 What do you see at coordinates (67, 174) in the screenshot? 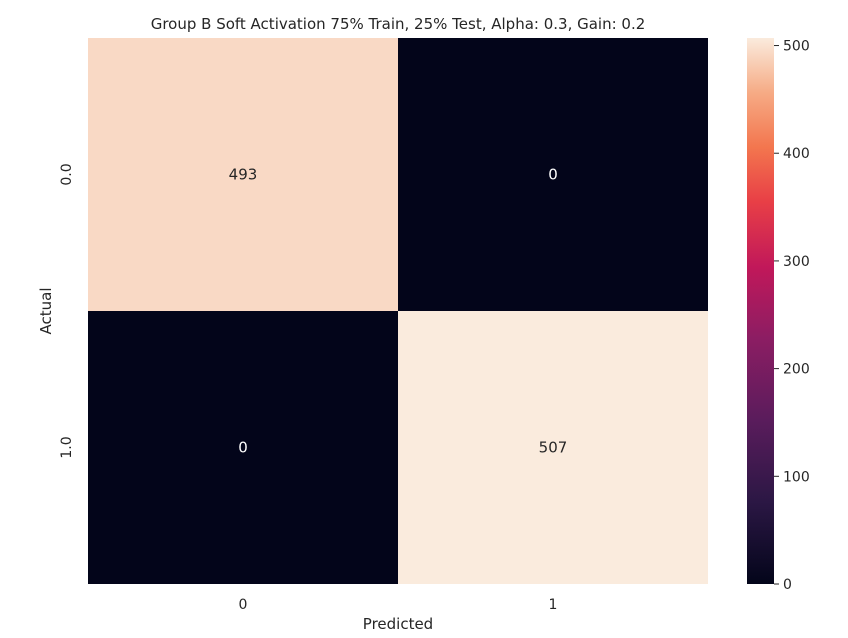
I see `y-tick-label: 0.0` at bounding box center [67, 174].